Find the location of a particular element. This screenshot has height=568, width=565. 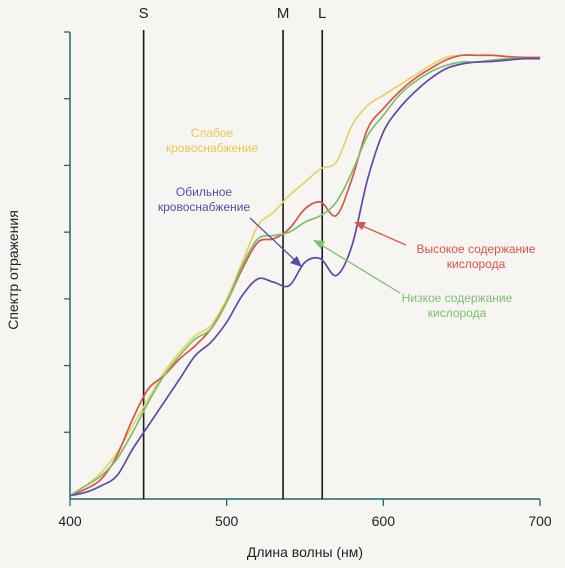

annotation-high-perfusion-line2: кровоснабжение is located at coordinates (204, 207).